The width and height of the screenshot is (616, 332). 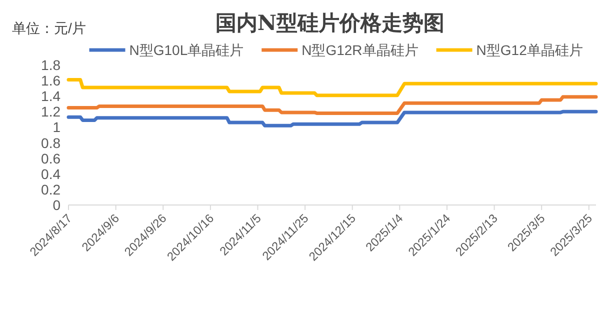 I want to click on y-tick-label: 1, so click(x=56, y=127).